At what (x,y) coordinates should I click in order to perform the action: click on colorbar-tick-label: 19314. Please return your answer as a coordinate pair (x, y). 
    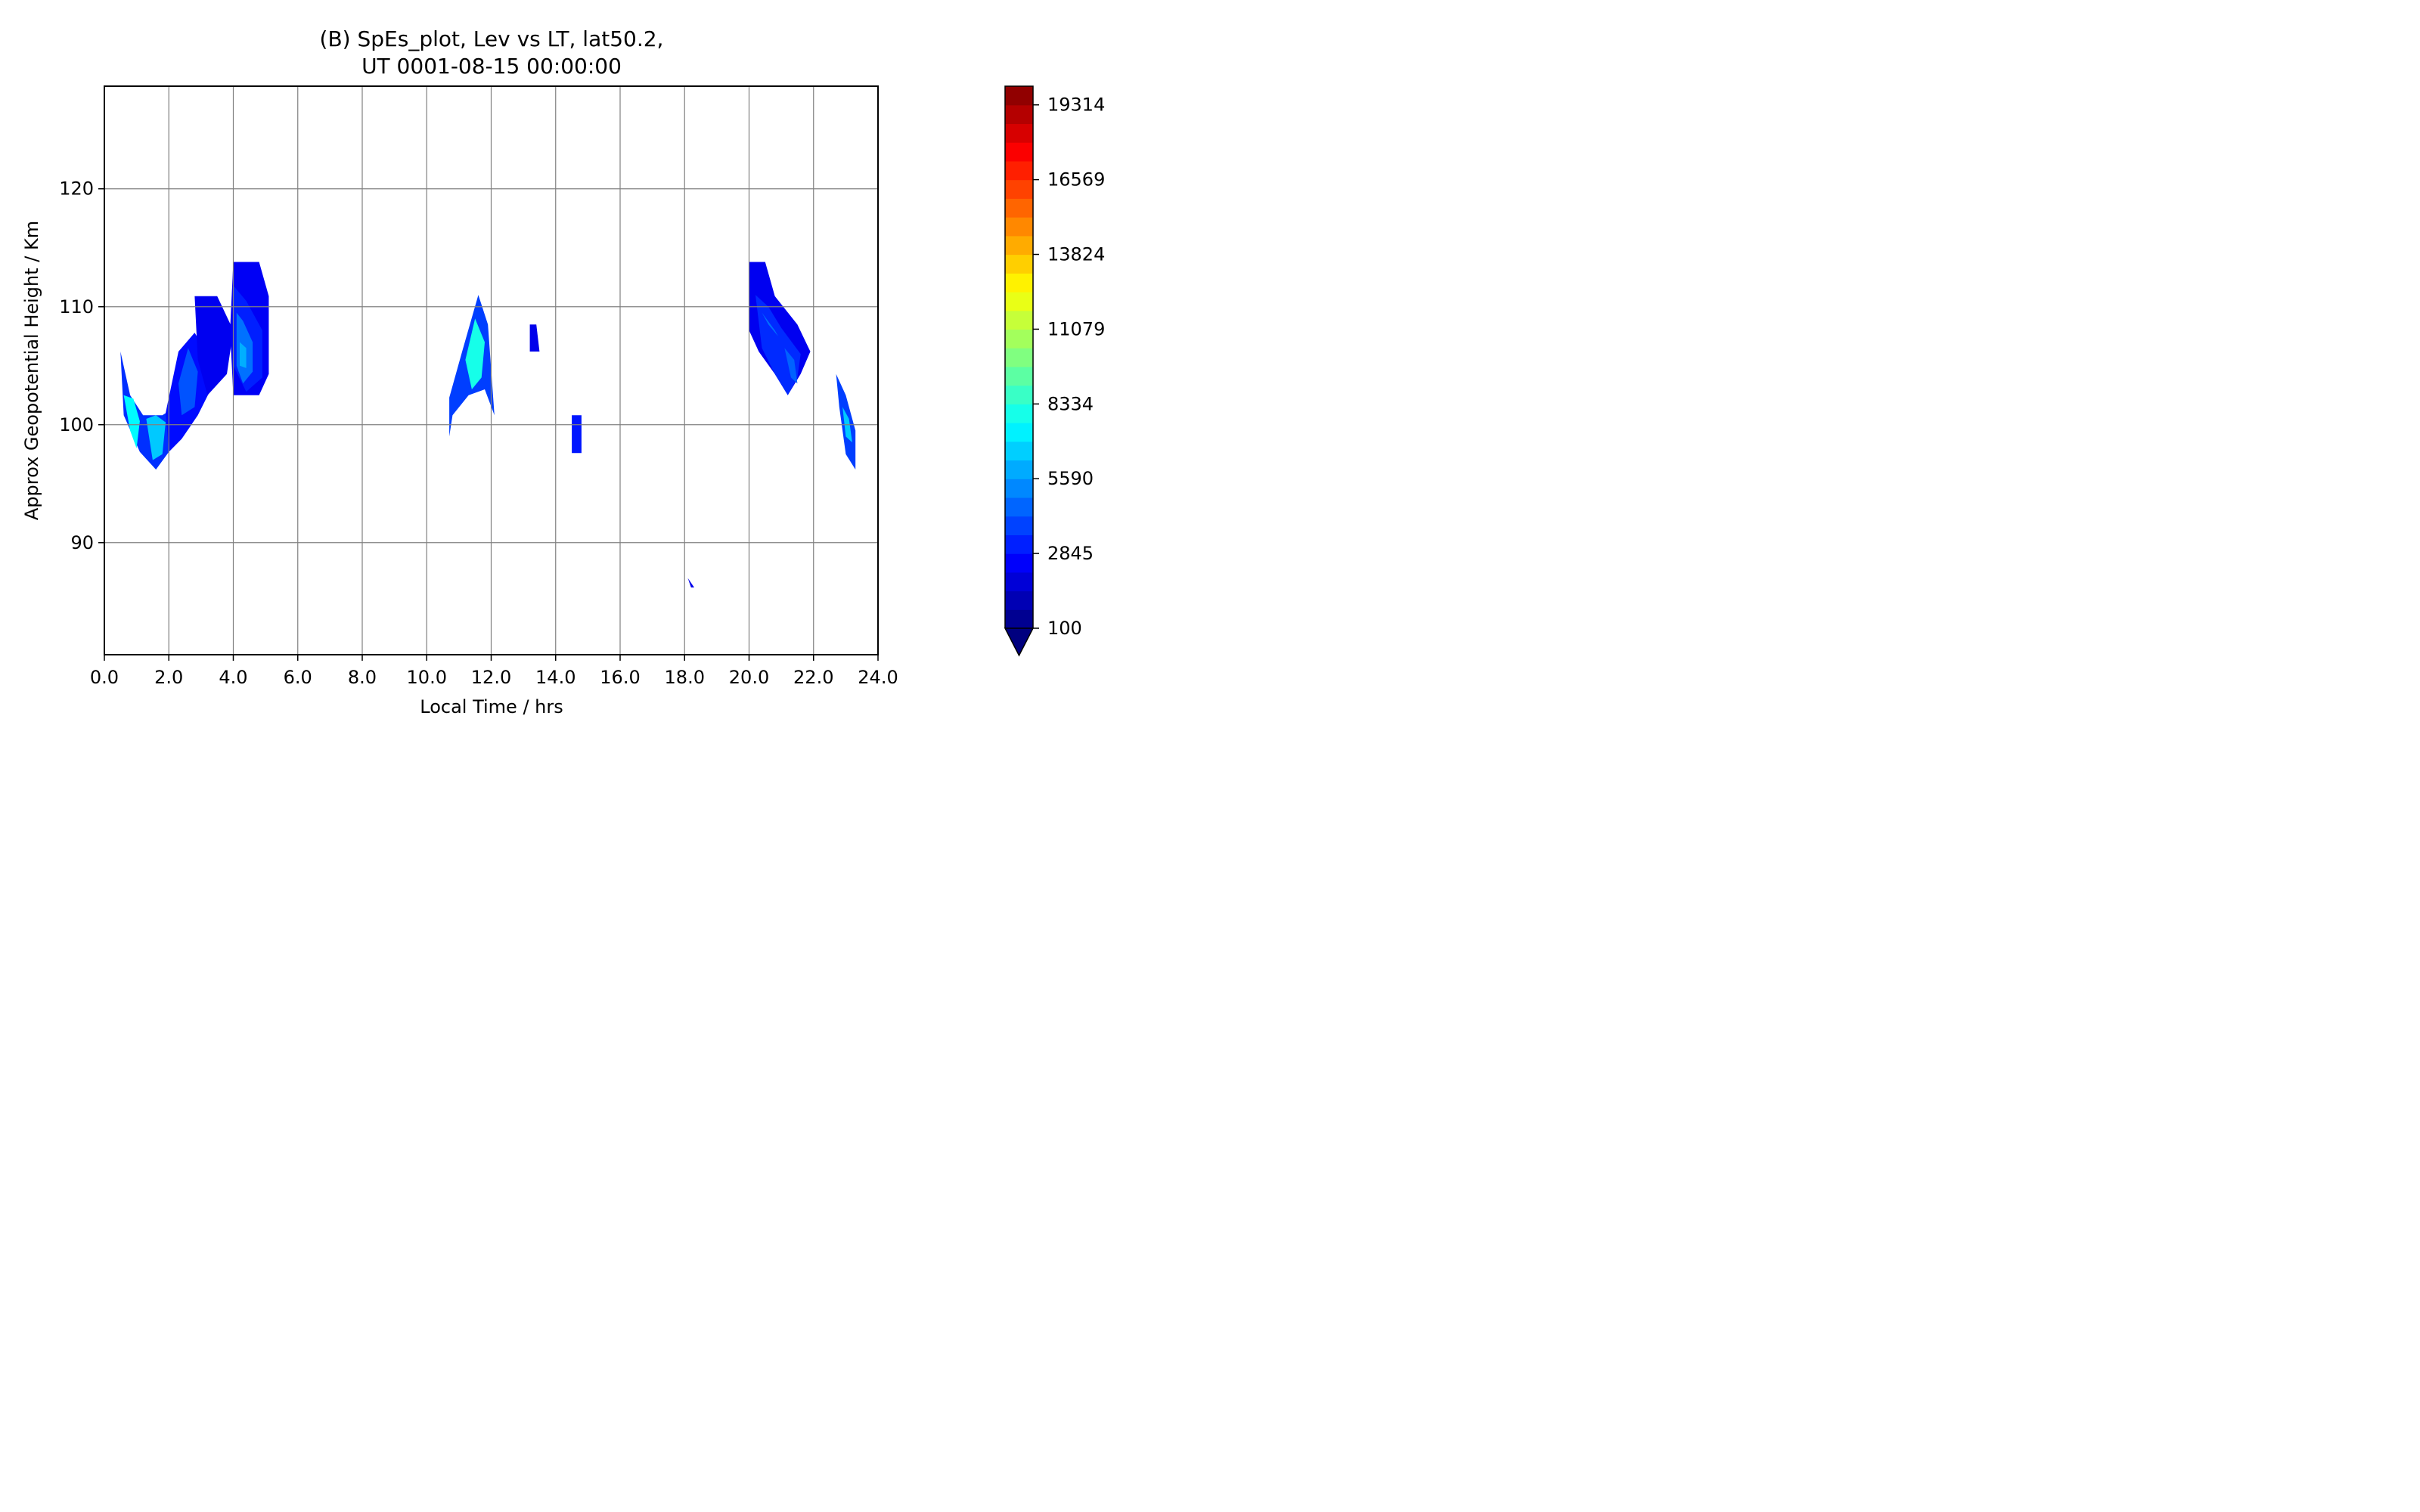
    Looking at the image, I should click on (1076, 105).